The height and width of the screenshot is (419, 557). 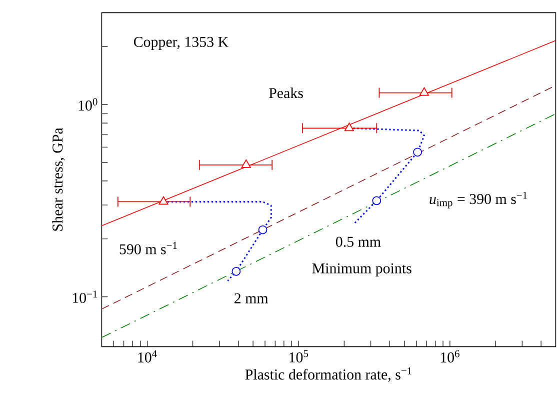 I want to click on annotation: u$_{imp}$ = 390 m s$^{−1}$, so click(x=478, y=200).